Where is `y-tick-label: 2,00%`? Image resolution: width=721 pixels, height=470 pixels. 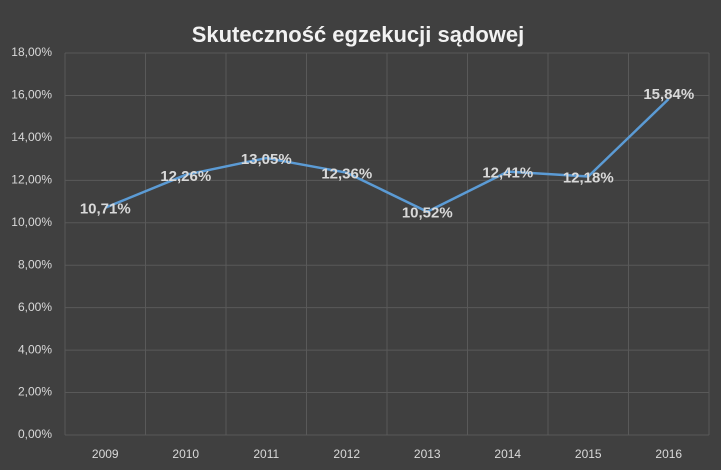
y-tick-label: 2,00% is located at coordinates (35, 392).